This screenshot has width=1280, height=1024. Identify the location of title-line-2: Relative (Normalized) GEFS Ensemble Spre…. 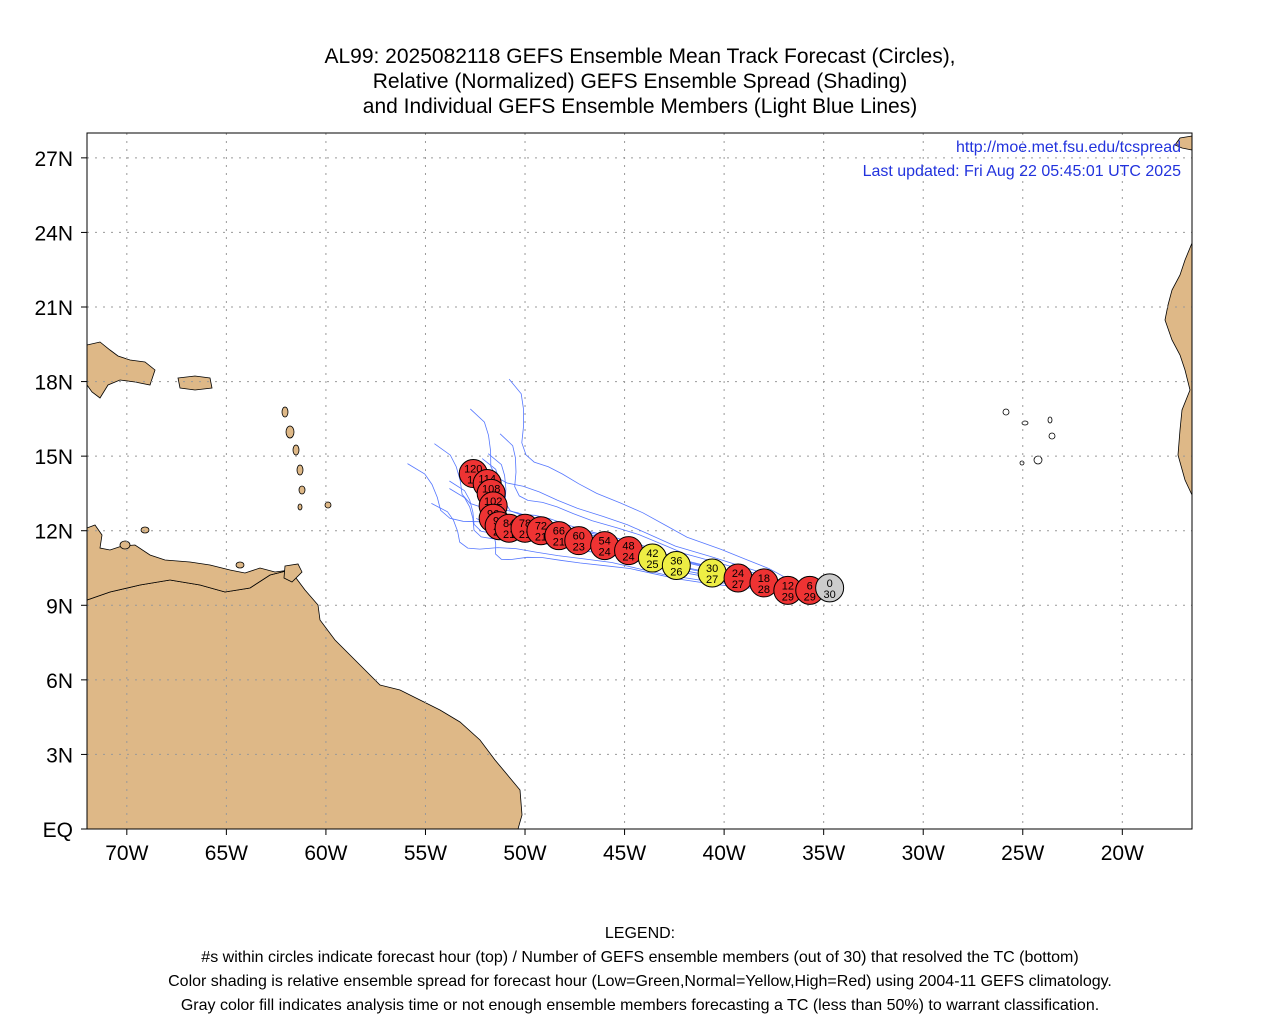
(640, 81).